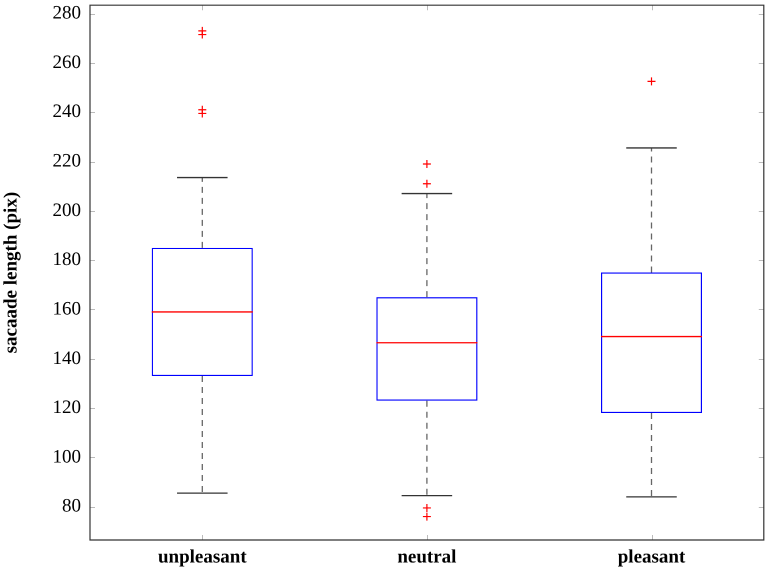 The height and width of the screenshot is (574, 769). Describe the element at coordinates (66, 13) in the screenshot. I see `y-tick-label: 280` at that location.